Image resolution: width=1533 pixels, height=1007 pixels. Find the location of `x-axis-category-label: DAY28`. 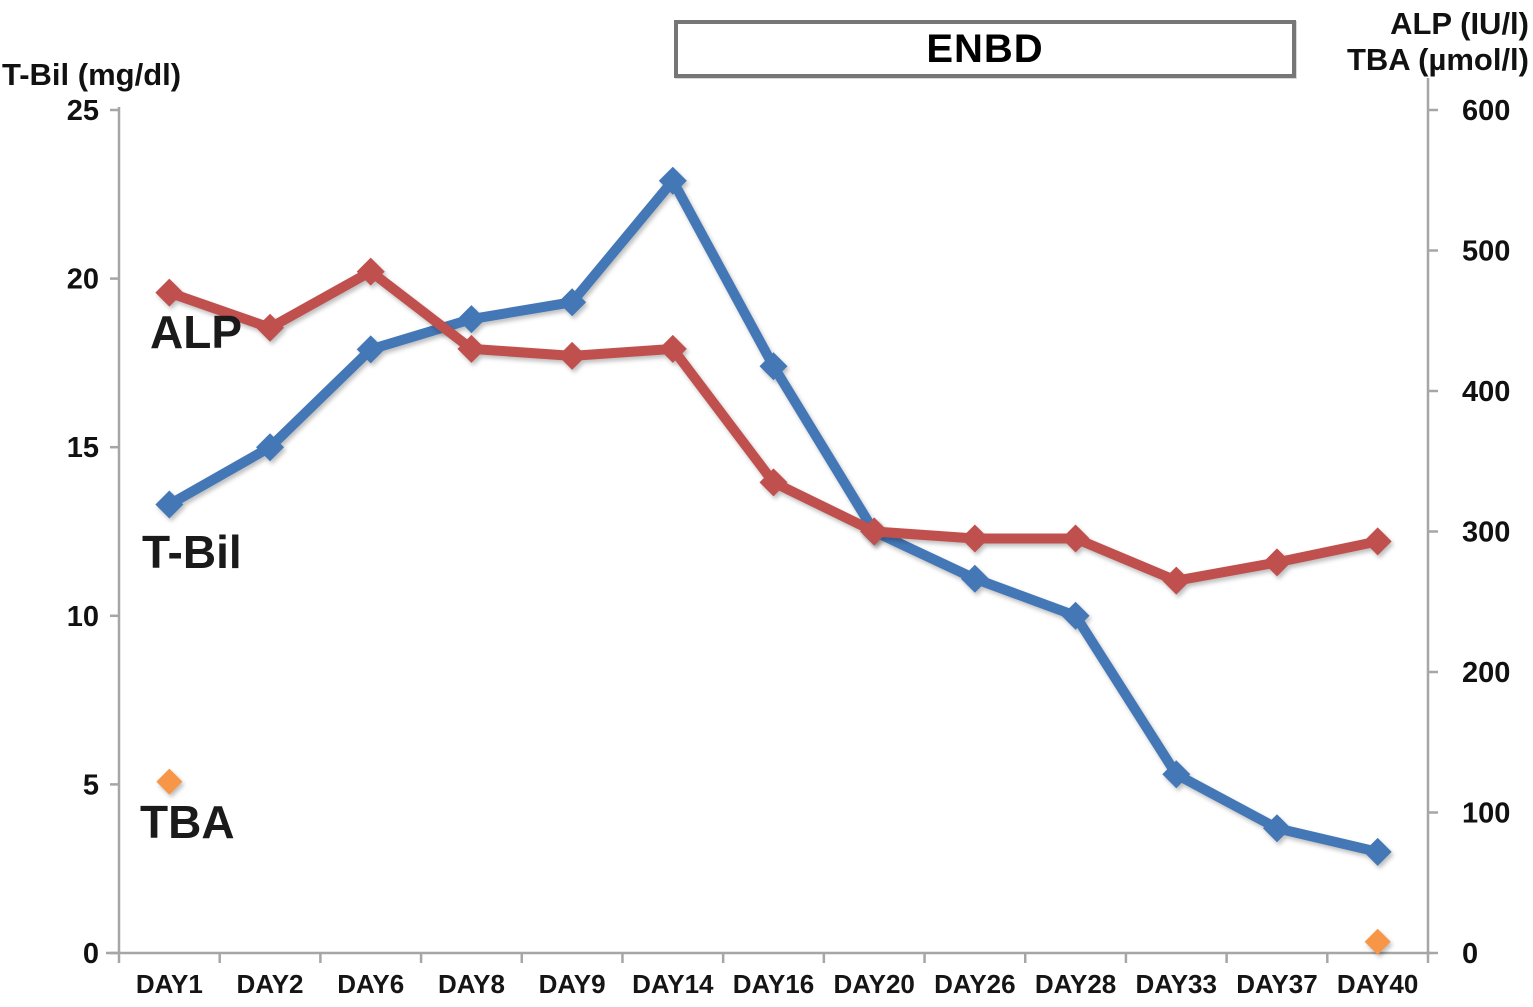

x-axis-category-label: DAY28 is located at coordinates (1075, 984).